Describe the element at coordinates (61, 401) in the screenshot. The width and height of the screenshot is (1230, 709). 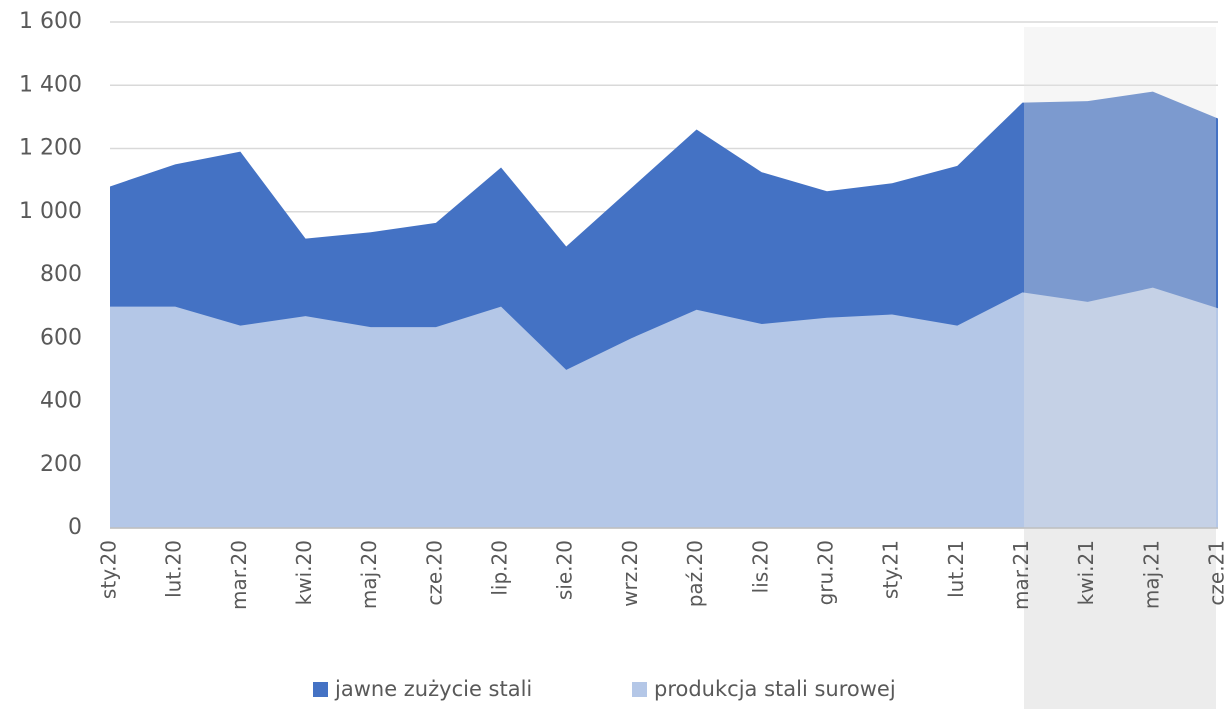
I see `y-tick-label: 400` at that location.